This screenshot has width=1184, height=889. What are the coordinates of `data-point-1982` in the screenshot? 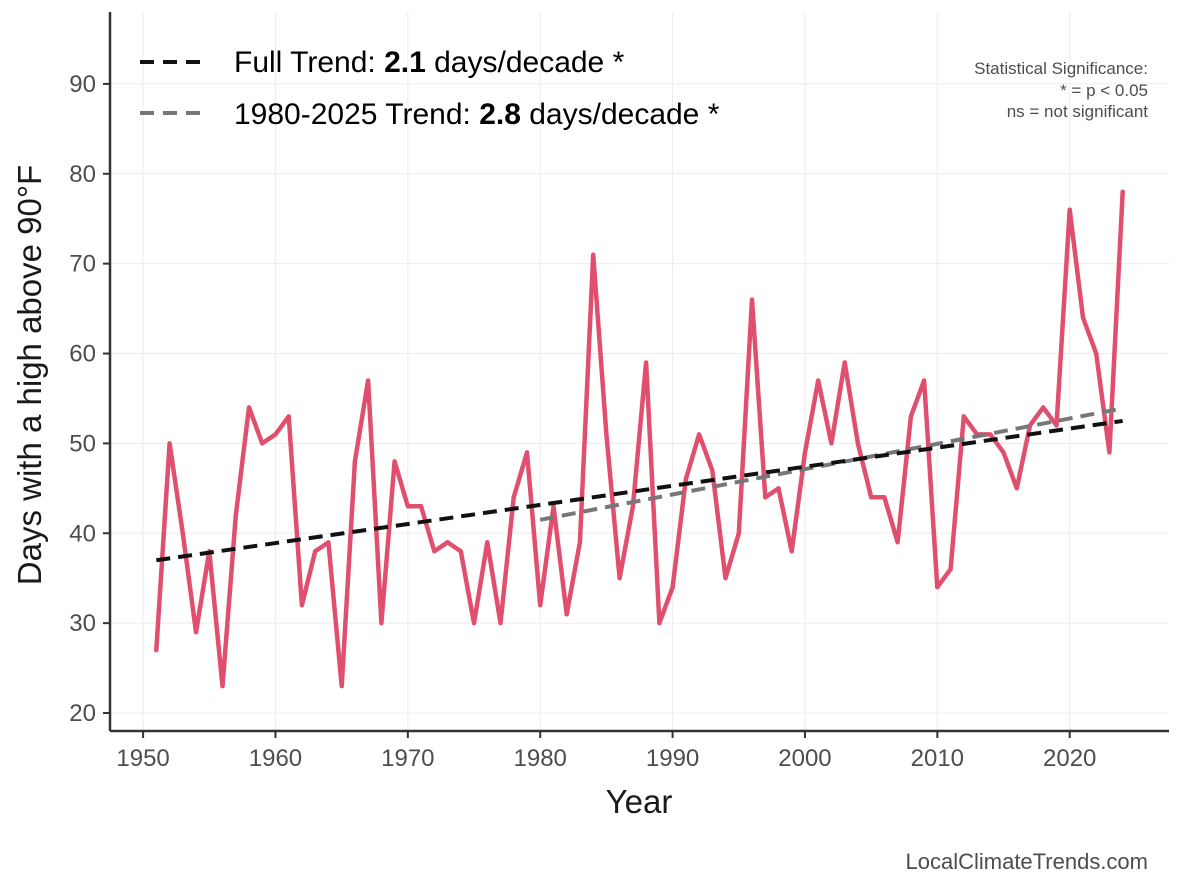 It's located at (566, 614).